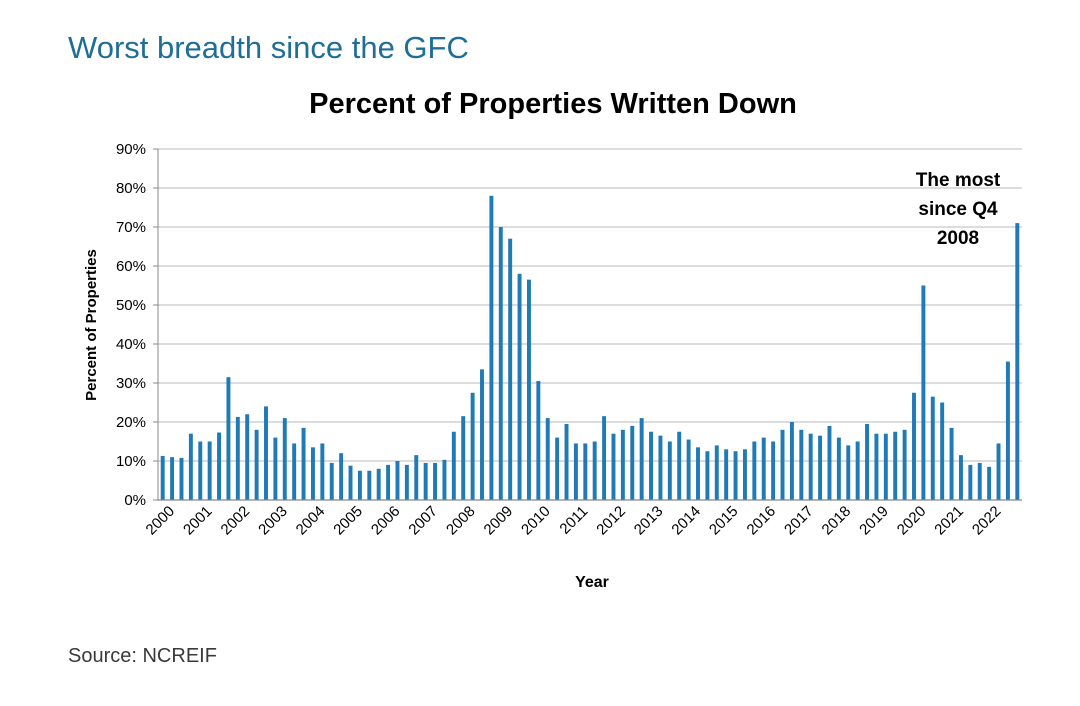 The height and width of the screenshot is (706, 1080). What do you see at coordinates (592, 582) in the screenshot?
I see `x-axis-label: Year` at bounding box center [592, 582].